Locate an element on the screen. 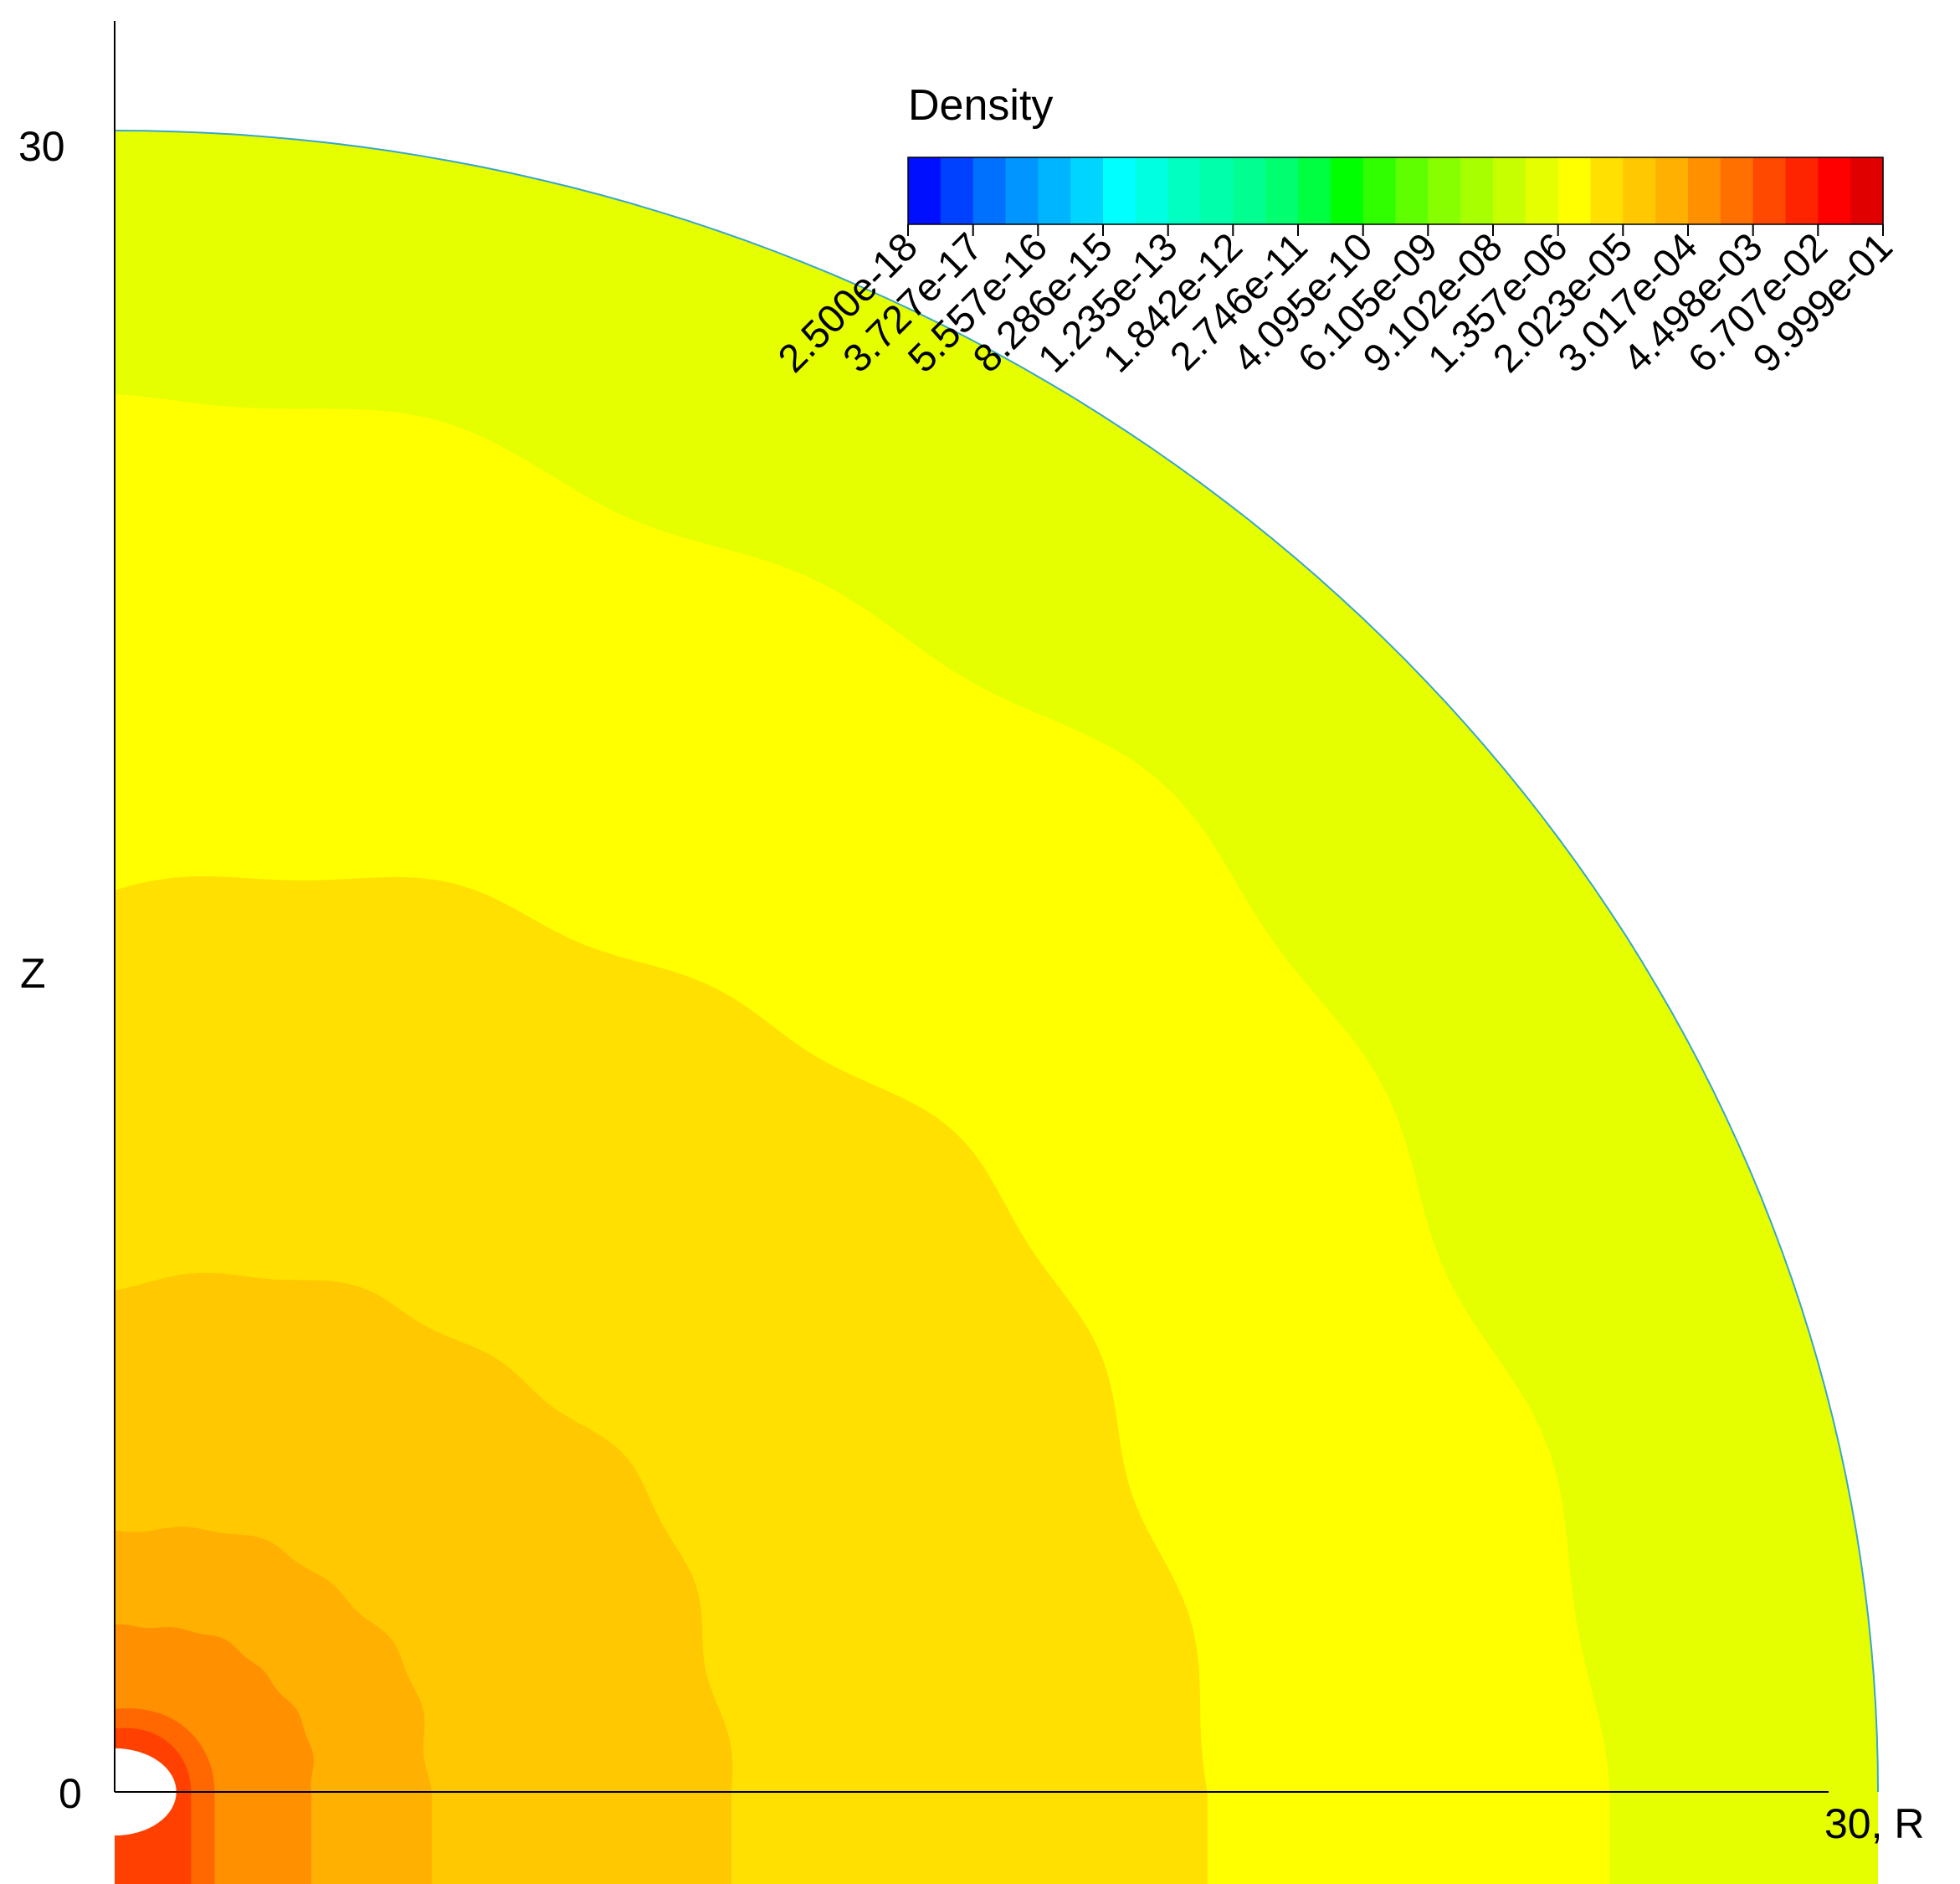  y-tick-label-0: 0 is located at coordinates (70, 1794).